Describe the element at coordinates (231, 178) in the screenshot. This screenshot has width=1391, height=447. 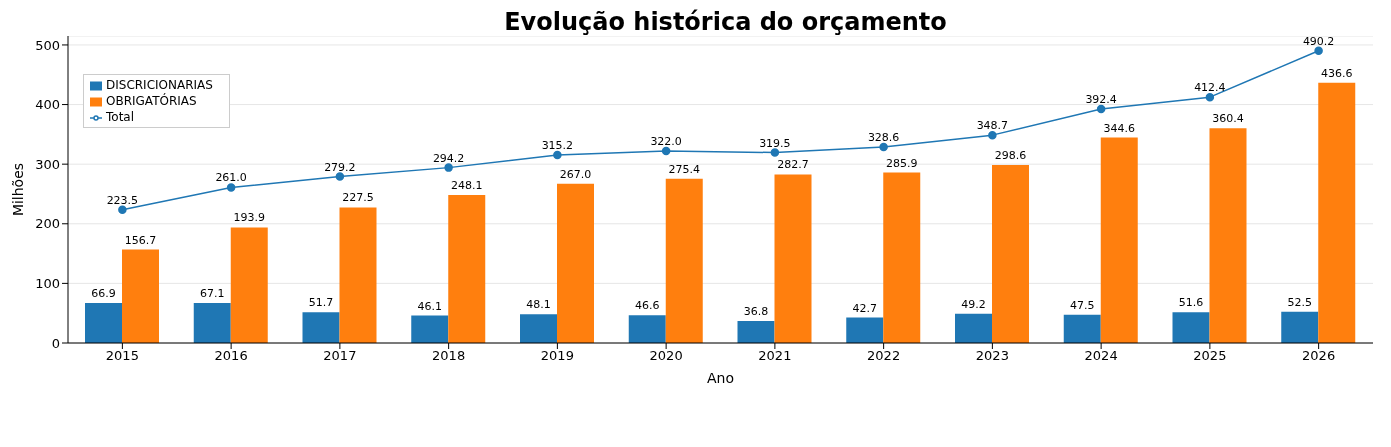
I see `data-label: 261.0` at that location.